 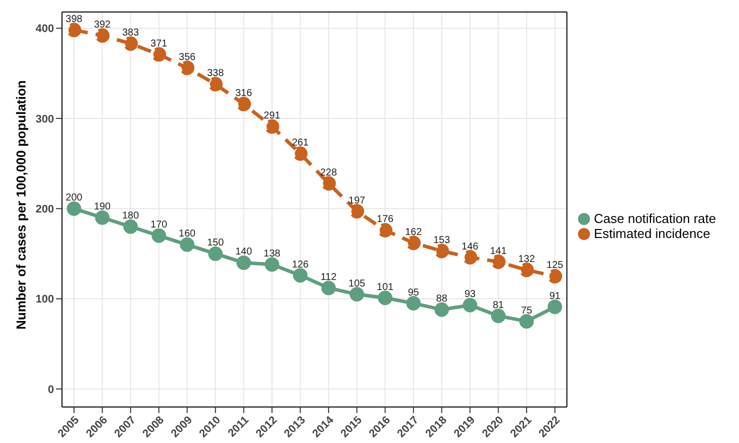 I want to click on data-label: 95, so click(x=414, y=292).